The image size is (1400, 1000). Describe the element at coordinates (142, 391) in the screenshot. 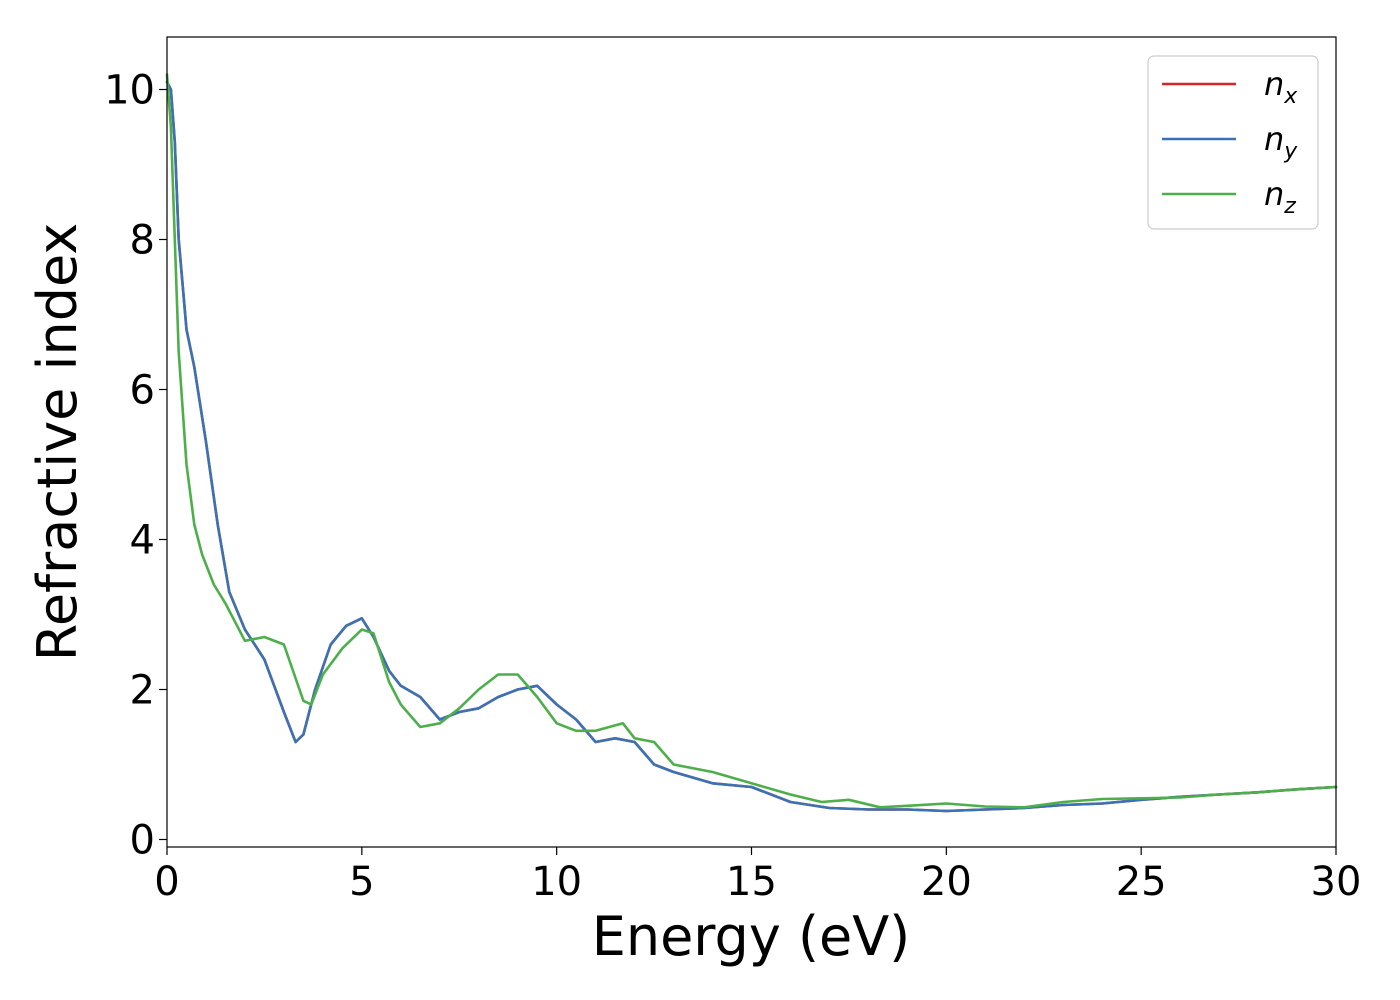

I see `y-tick-label: 6` at that location.